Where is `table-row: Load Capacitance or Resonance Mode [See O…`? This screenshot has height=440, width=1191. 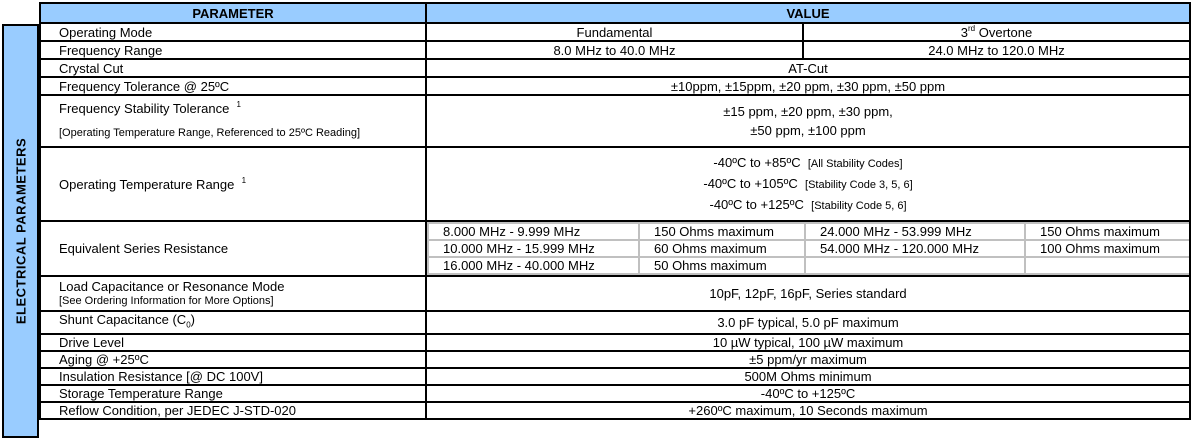 table-row: Load Capacitance or Resonance Mode [See O… is located at coordinates (615, 293).